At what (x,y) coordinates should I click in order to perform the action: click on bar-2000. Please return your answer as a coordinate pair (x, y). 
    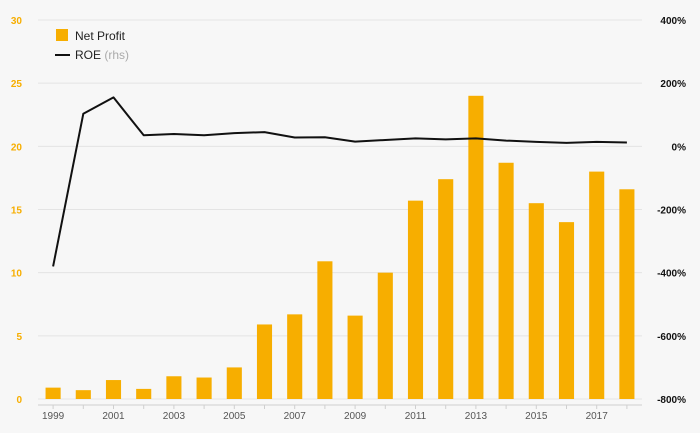
    Looking at the image, I should click on (83, 394).